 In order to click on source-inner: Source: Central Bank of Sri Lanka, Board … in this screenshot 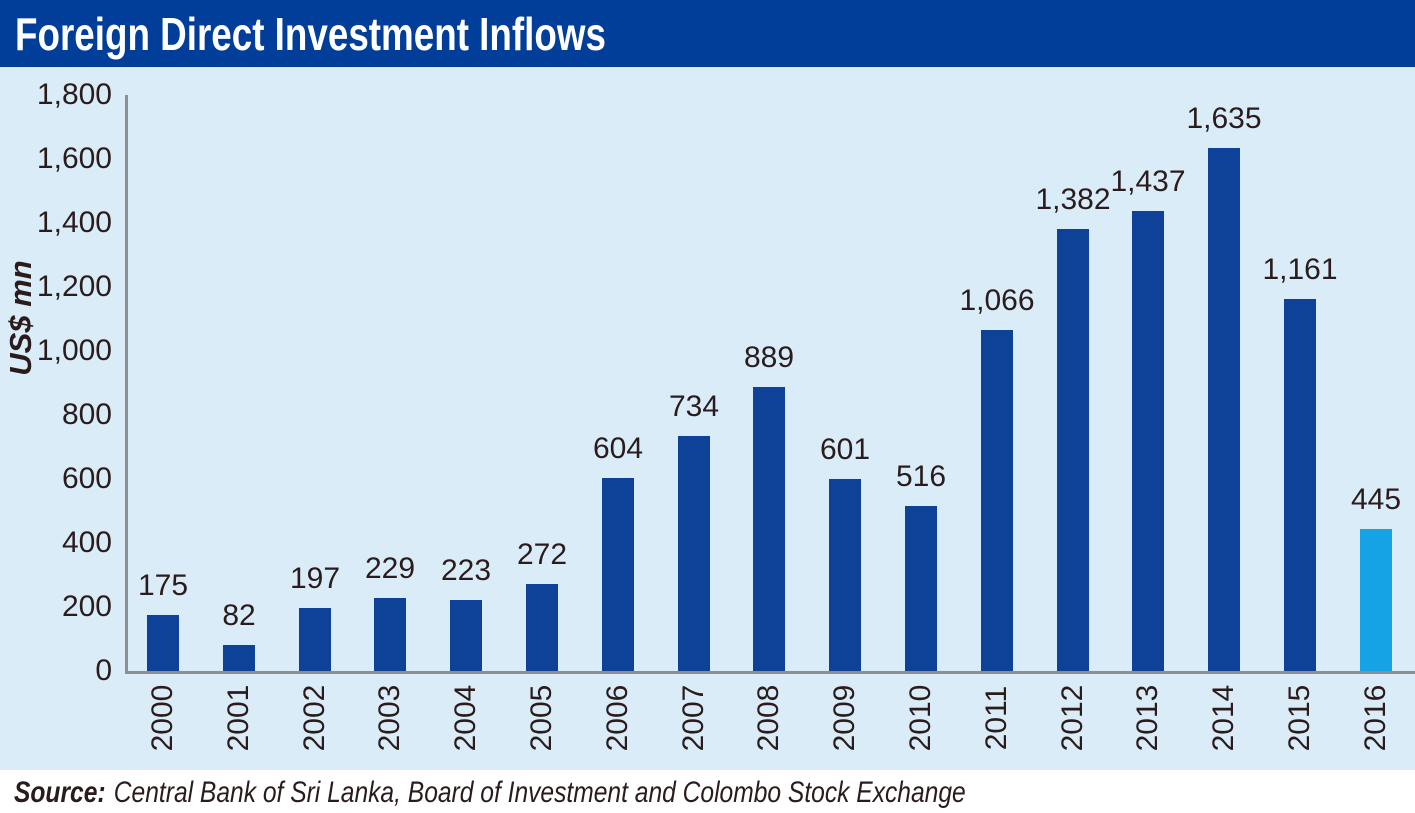, I will do `click(490, 792)`.